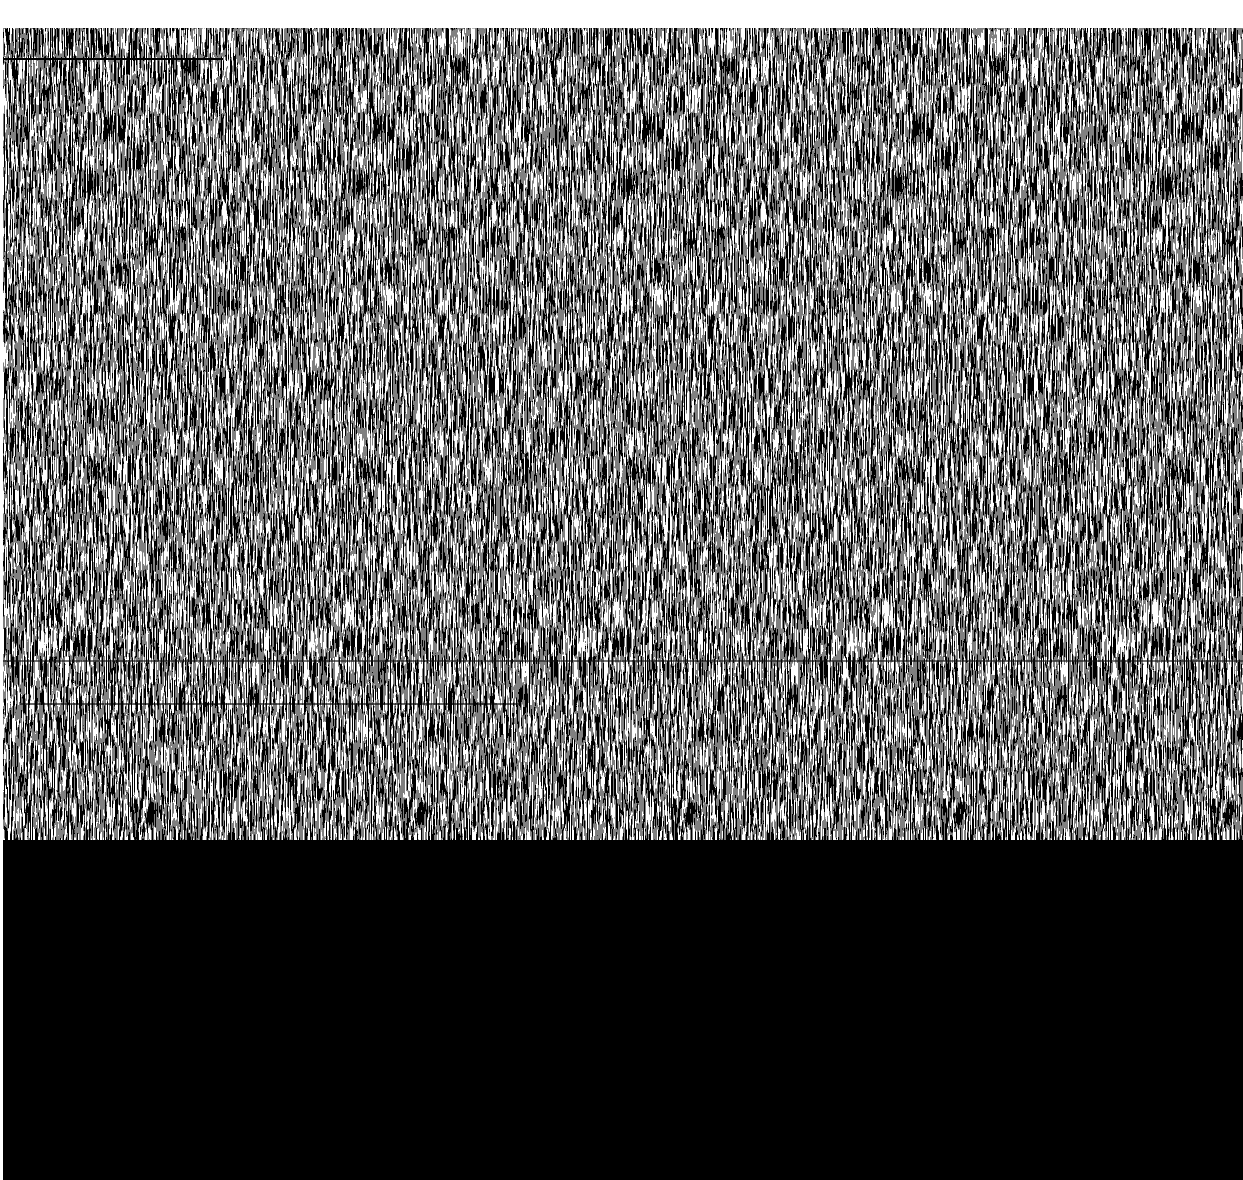 Image resolution: width=1243 pixels, height=1180 pixels. What do you see at coordinates (623, 14) in the screenshot?
I see `top-noise-band` at bounding box center [623, 14].